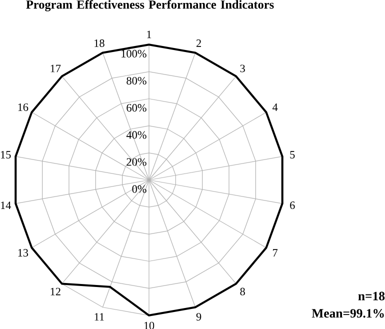 The image size is (385, 329). I want to click on spoke-label: 1, so click(149, 34).